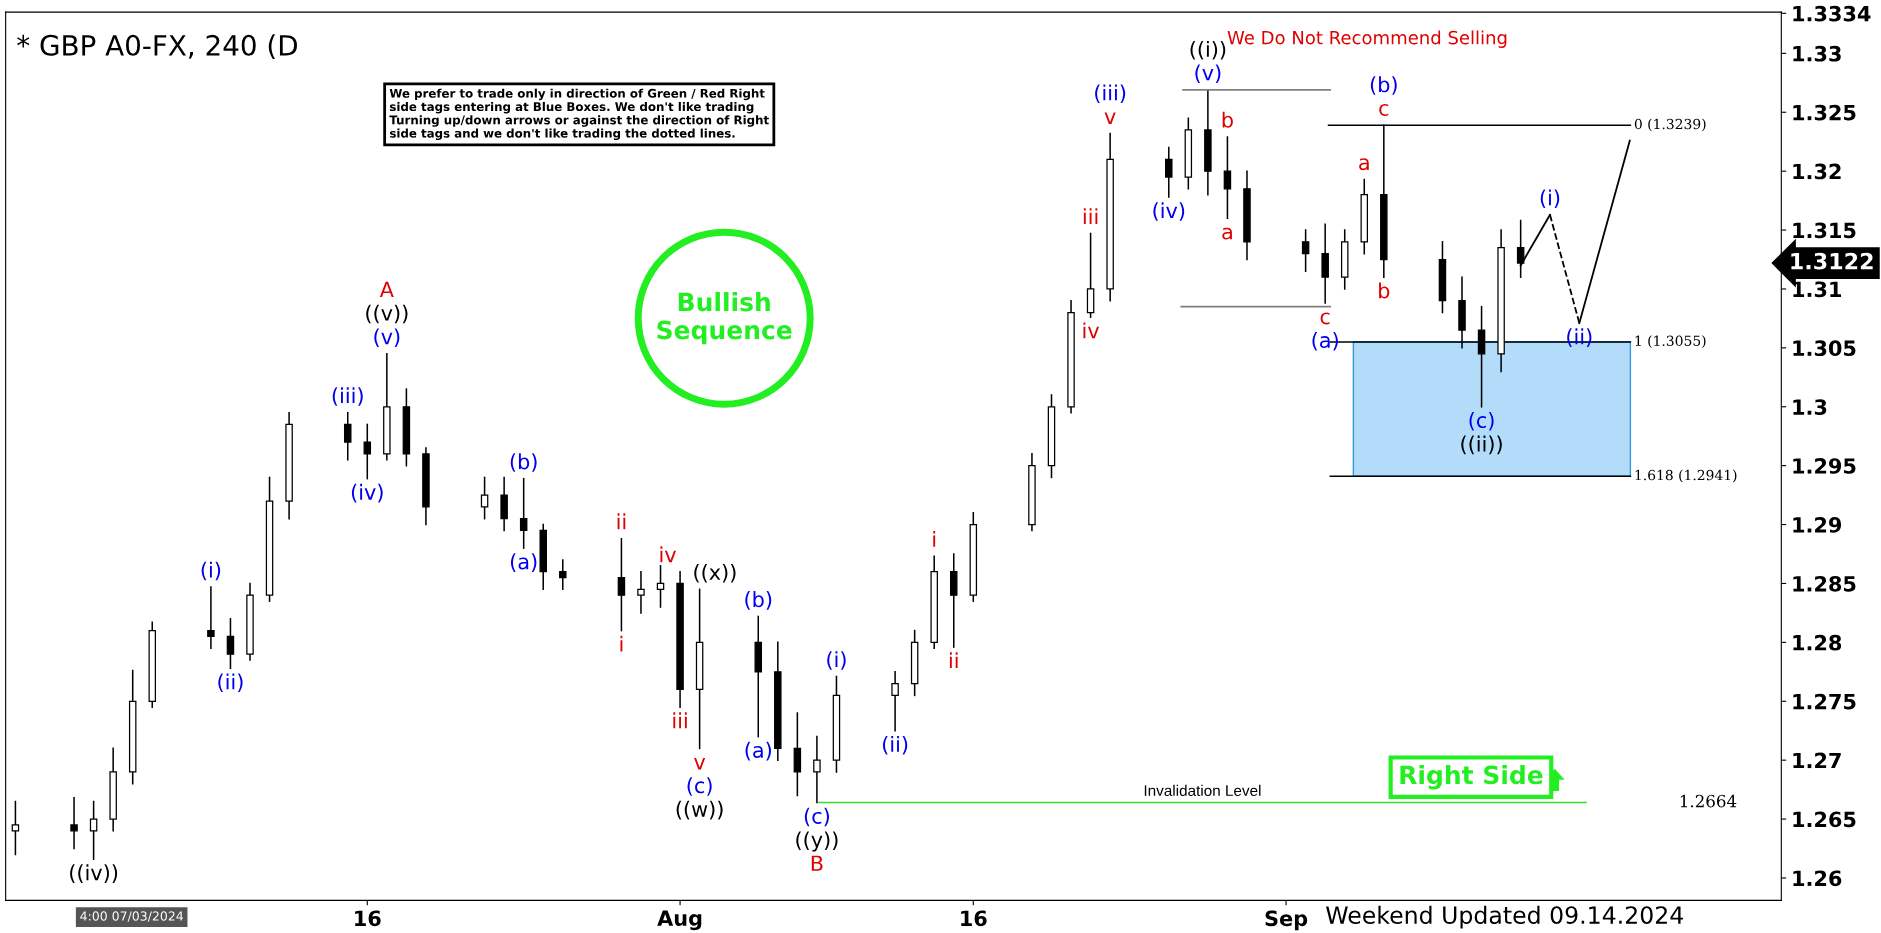 This screenshot has height=933, width=1881. Describe the element at coordinates (132, 916) in the screenshot. I see `text: 4:00 07/03/2024` at that location.